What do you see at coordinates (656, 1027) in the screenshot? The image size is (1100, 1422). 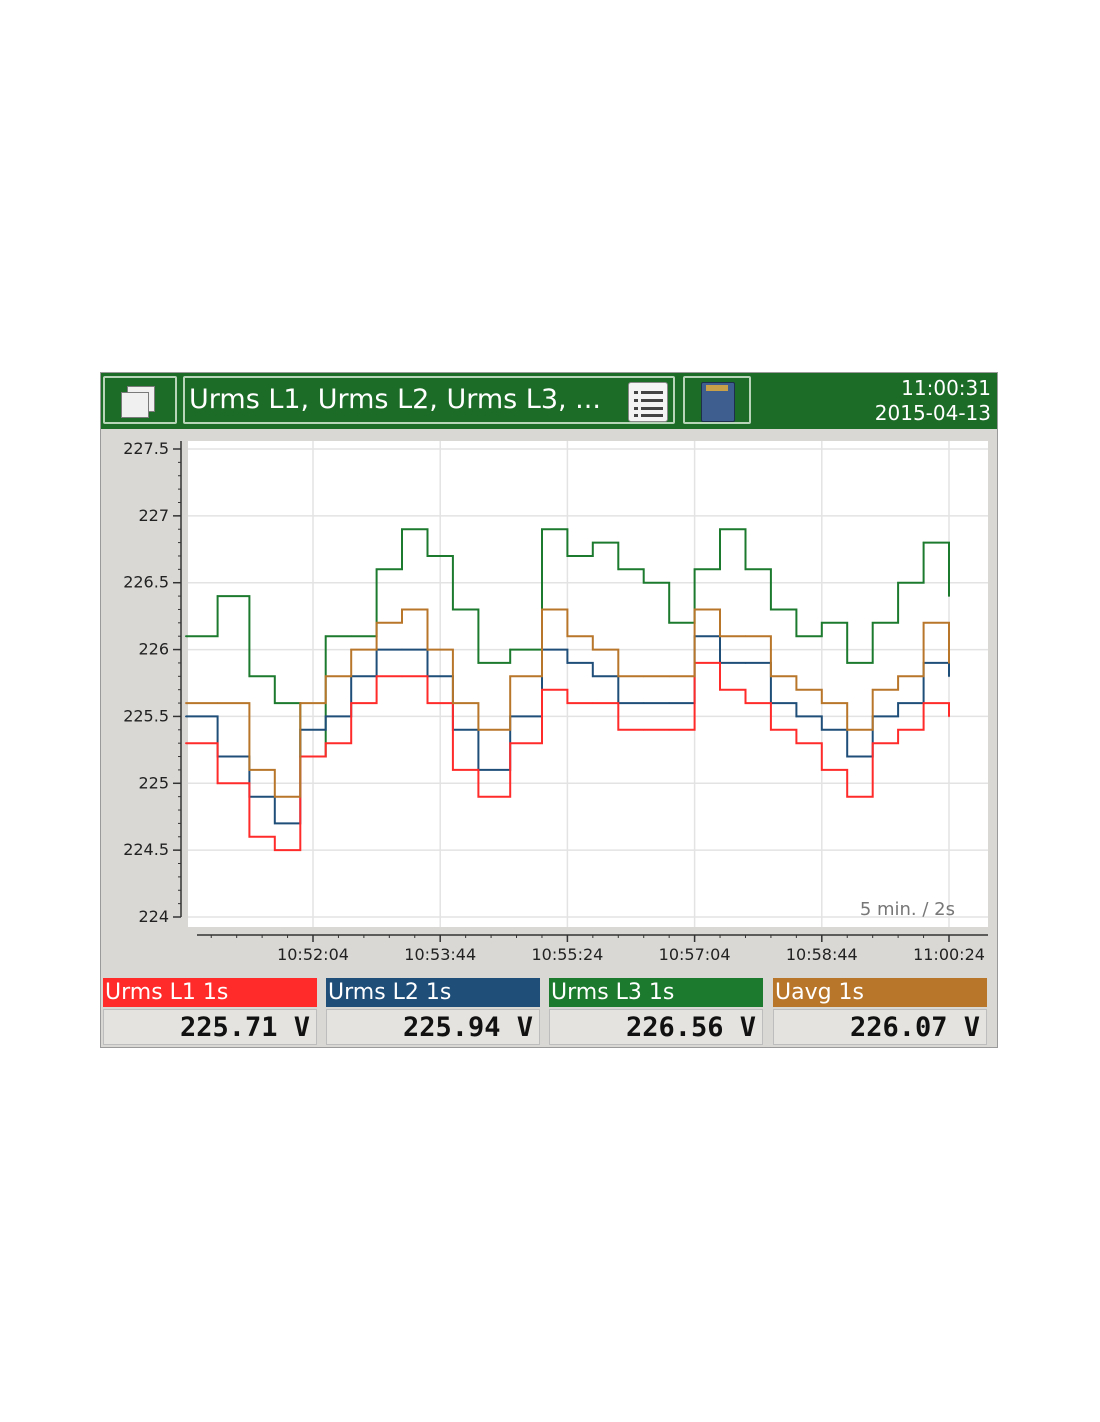 I see `reading-value-l3: 226.56 V` at bounding box center [656, 1027].